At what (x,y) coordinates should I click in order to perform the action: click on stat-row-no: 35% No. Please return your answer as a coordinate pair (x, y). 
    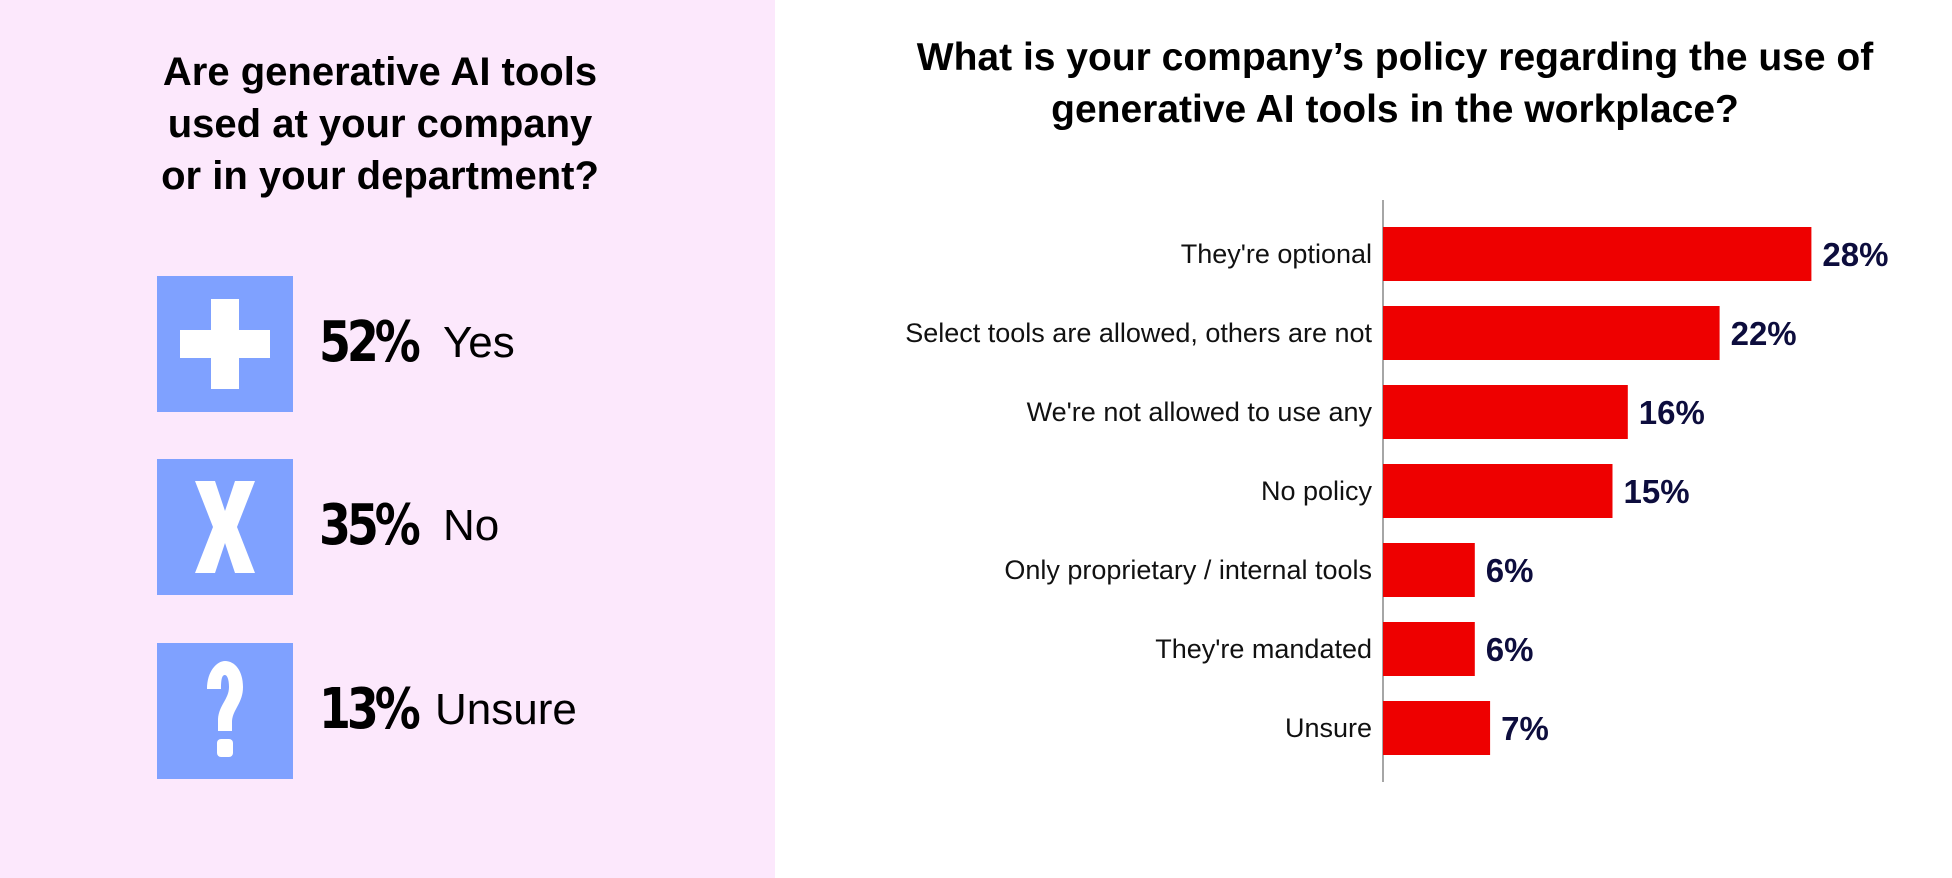
    Looking at the image, I should click on (417, 527).